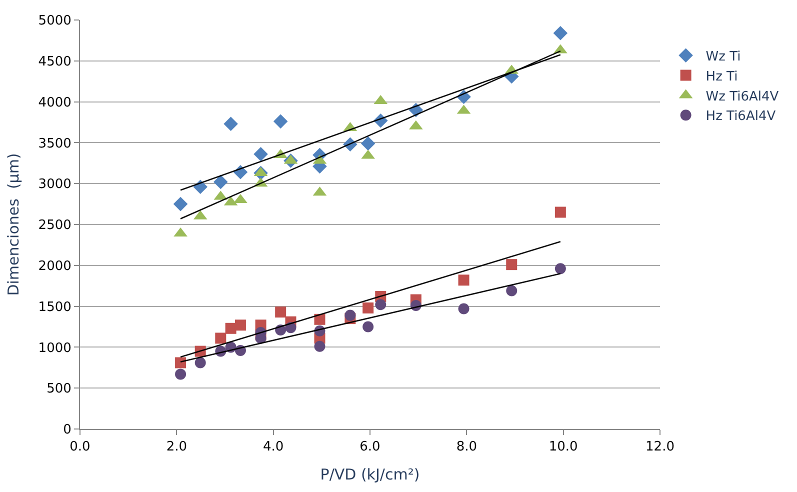  I want to click on y-tick-label: 4000, so click(55, 102).